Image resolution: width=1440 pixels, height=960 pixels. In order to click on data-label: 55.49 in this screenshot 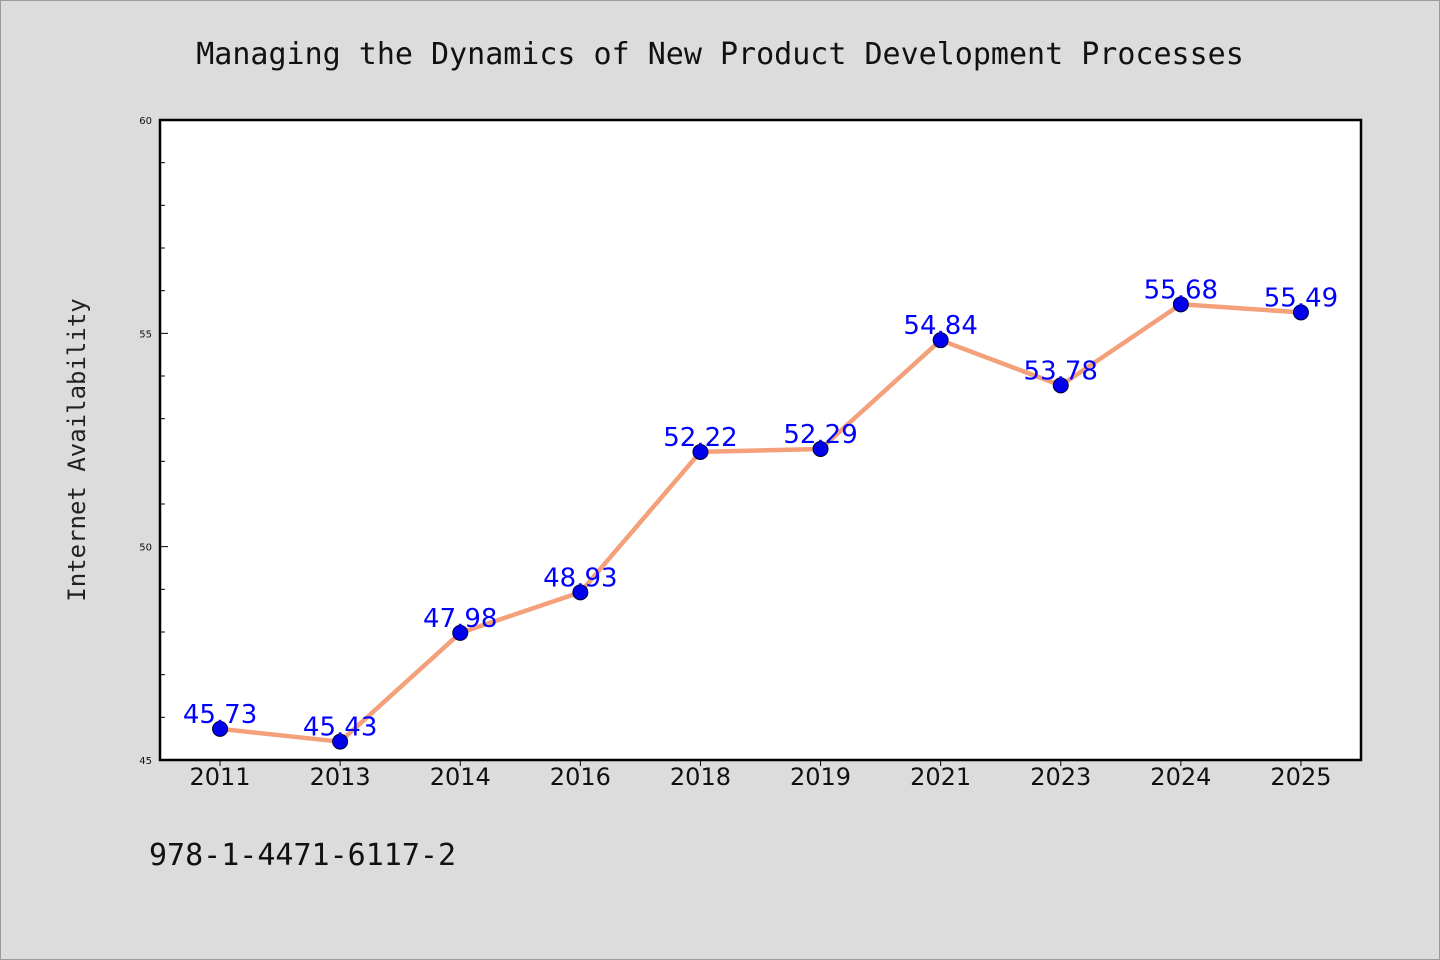, I will do `click(1301, 298)`.